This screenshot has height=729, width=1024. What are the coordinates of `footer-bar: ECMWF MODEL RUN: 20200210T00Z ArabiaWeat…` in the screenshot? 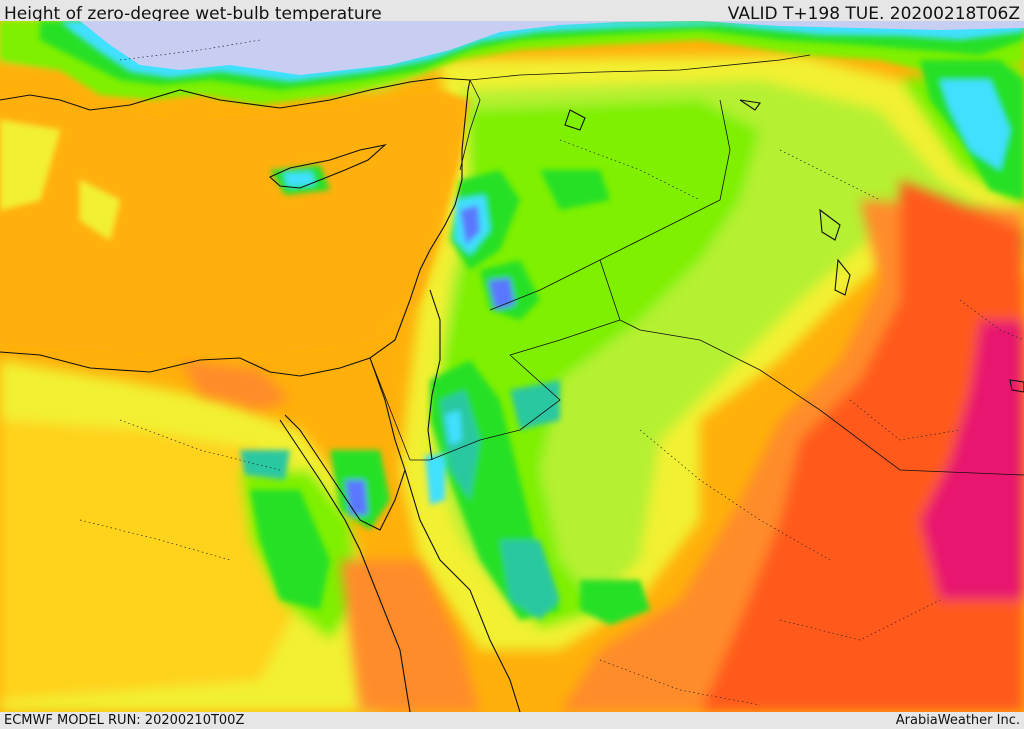 It's located at (512, 720).